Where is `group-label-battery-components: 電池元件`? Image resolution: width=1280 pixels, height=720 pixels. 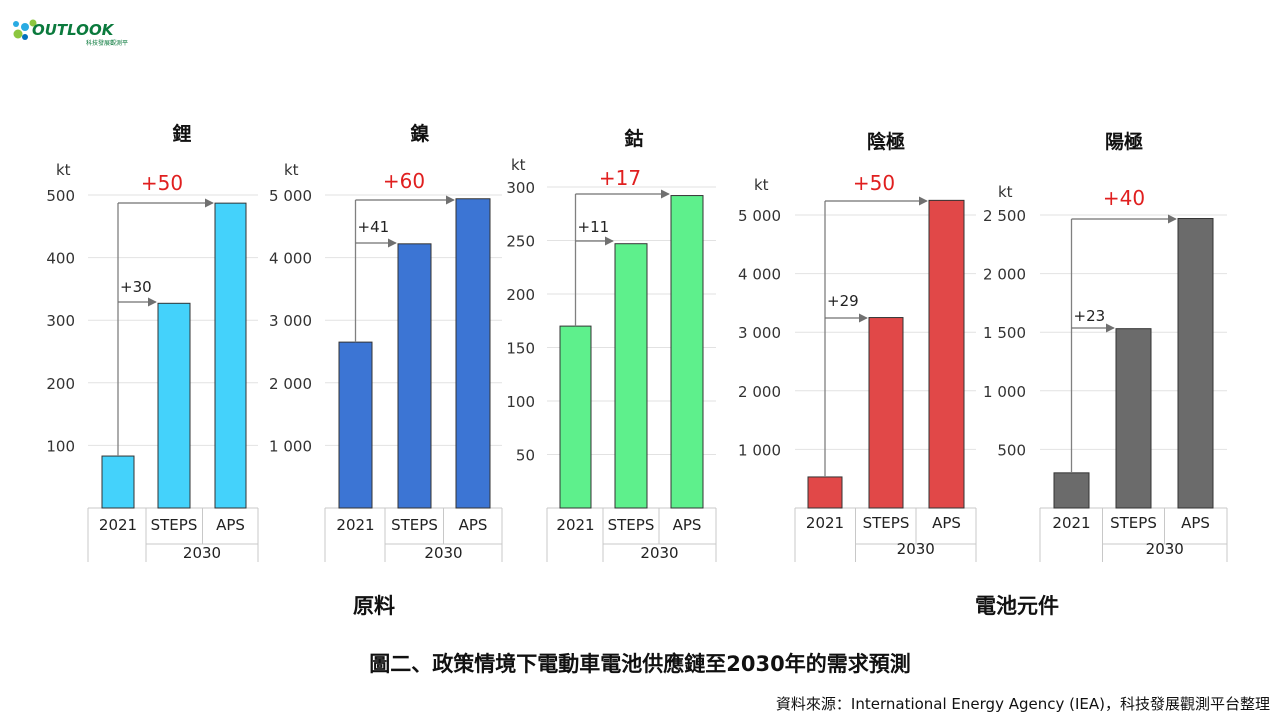
group-label-battery-components: 電池元件 is located at coordinates (1017, 606).